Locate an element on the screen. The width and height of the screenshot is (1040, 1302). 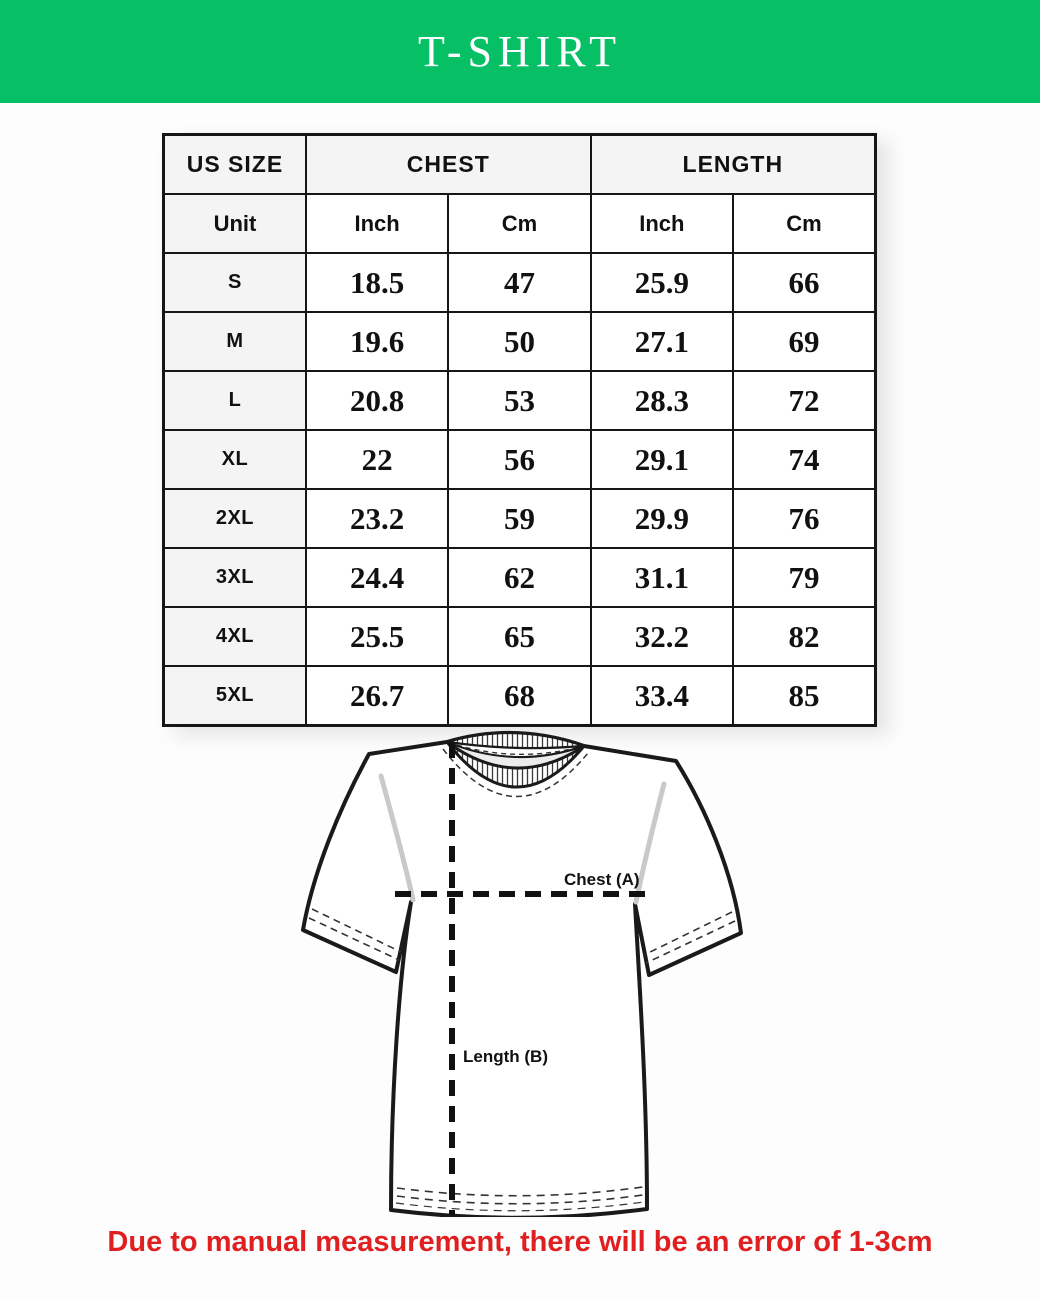
table-row: 4XL 25.5 65 32.2 82 is located at coordinates (519, 636).